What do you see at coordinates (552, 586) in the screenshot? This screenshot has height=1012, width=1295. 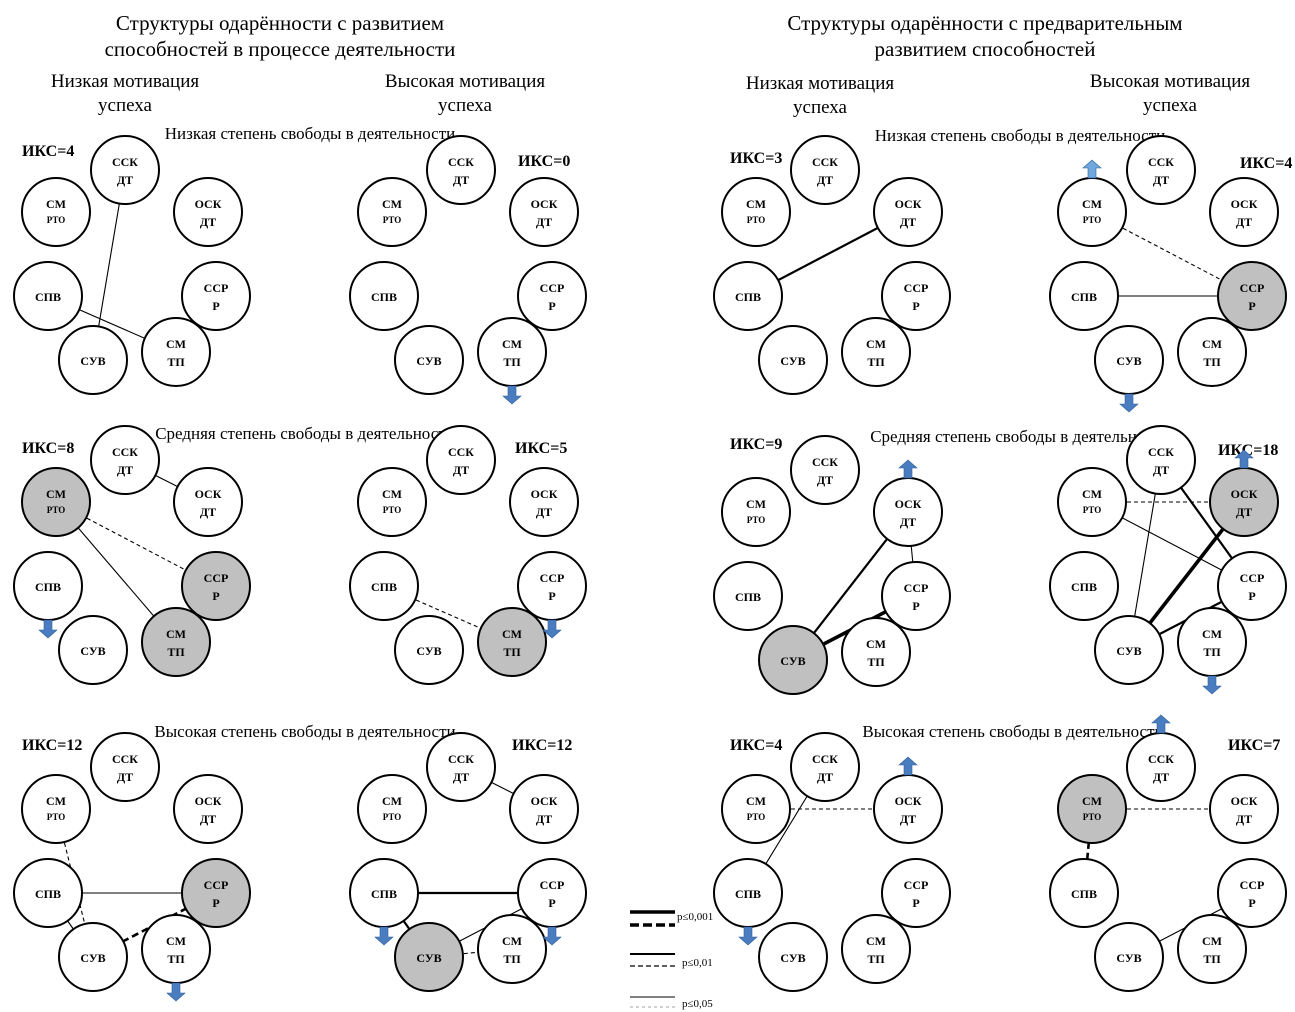 I see `node-ssr: ССР Р` at bounding box center [552, 586].